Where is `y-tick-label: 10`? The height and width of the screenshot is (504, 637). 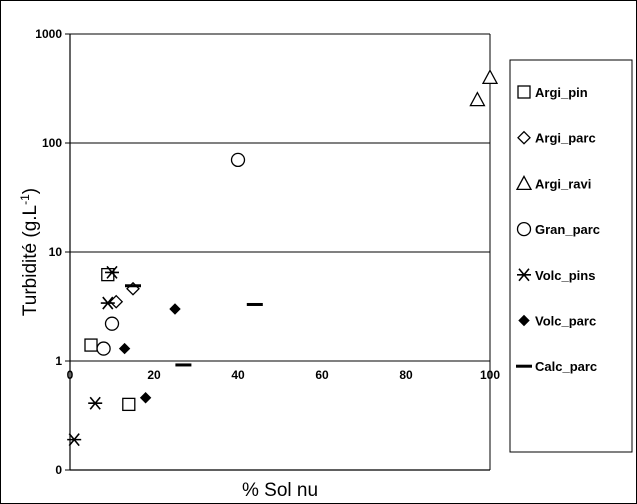
y-tick-label: 10 is located at coordinates (56, 252).